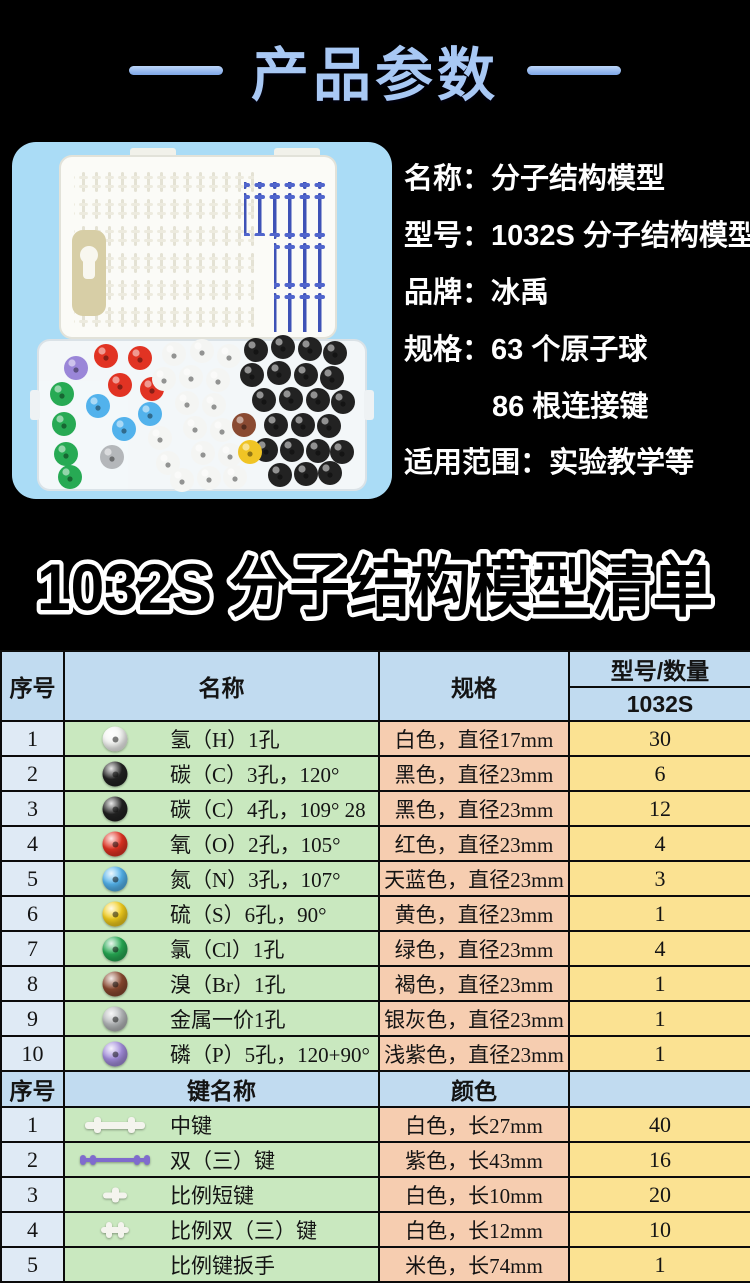 The width and height of the screenshot is (750, 1283). I want to click on spec-line-model: 型号：1032S 分子结构模型, so click(577, 235).